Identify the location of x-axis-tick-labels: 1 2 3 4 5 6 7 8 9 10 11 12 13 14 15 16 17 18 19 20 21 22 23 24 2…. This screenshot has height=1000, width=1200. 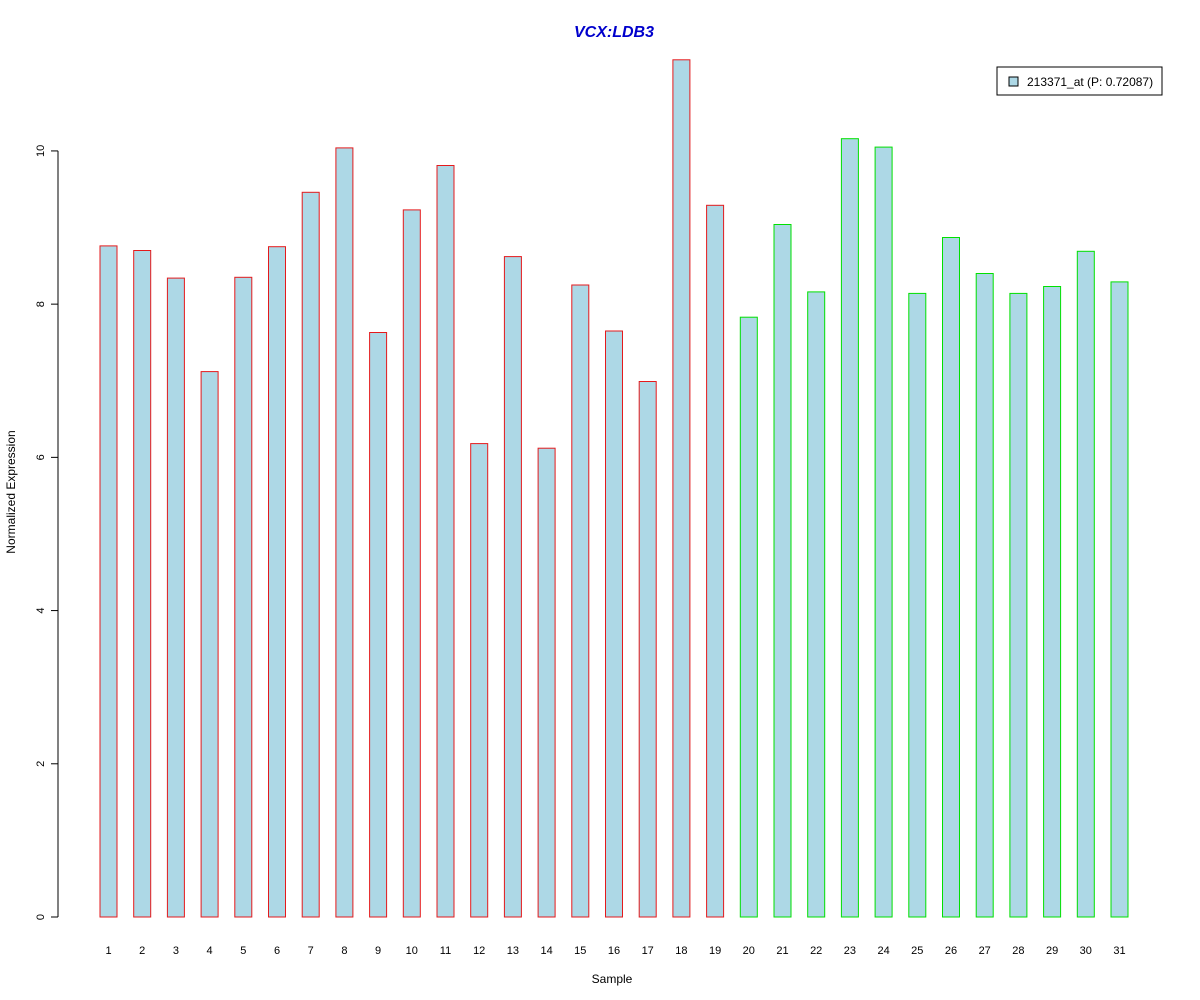
(615, 951).